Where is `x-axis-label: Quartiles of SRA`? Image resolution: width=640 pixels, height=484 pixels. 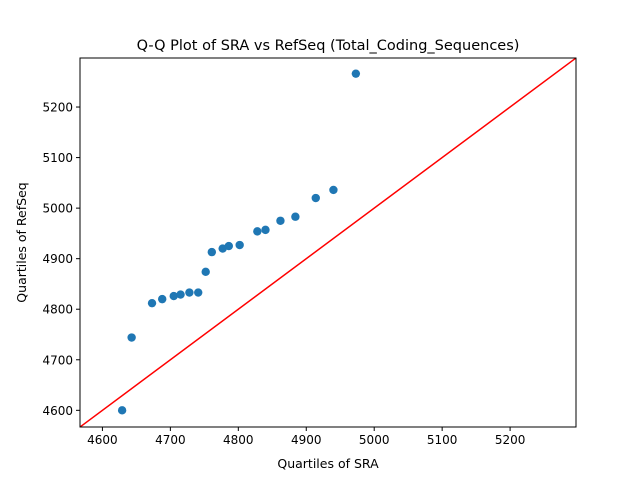 x-axis-label: Quartiles of SRA is located at coordinates (328, 463).